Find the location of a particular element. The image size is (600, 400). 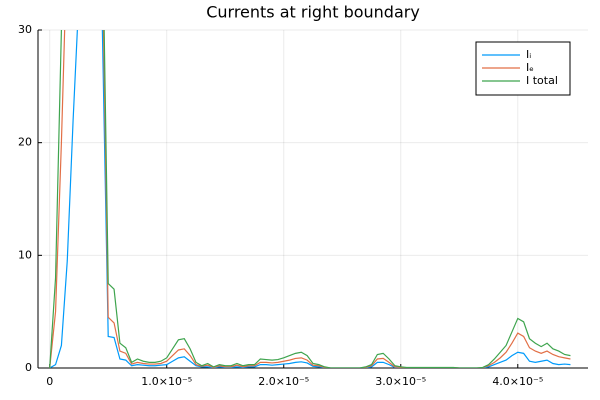

y-tick-label: 0 is located at coordinates (28, 367).